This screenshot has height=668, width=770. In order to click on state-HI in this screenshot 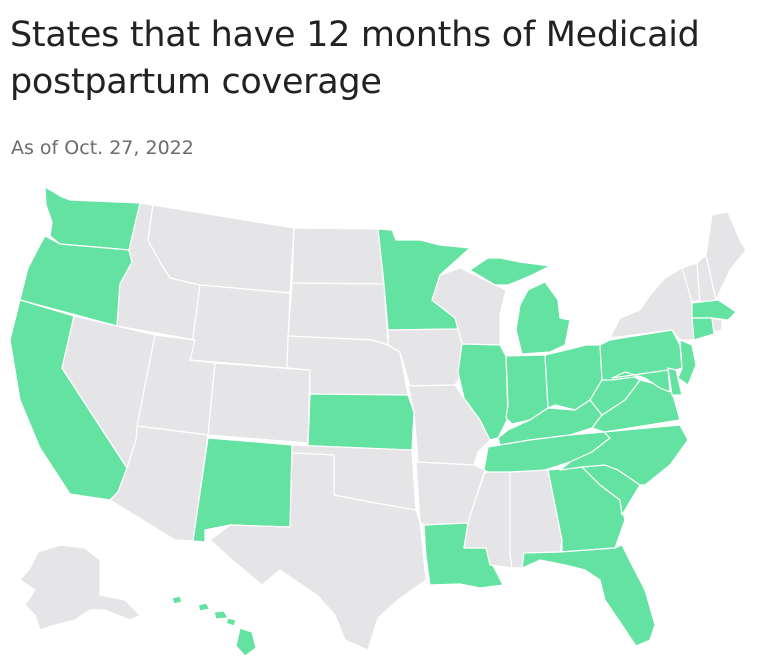, I will do `click(214, 626)`.